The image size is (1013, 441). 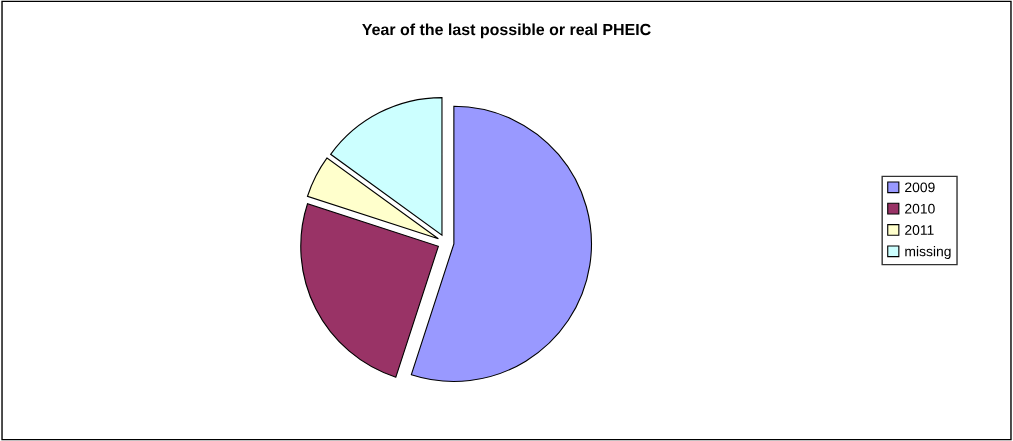 What do you see at coordinates (920, 187) in the screenshot?
I see `legend-label: 2009` at bounding box center [920, 187].